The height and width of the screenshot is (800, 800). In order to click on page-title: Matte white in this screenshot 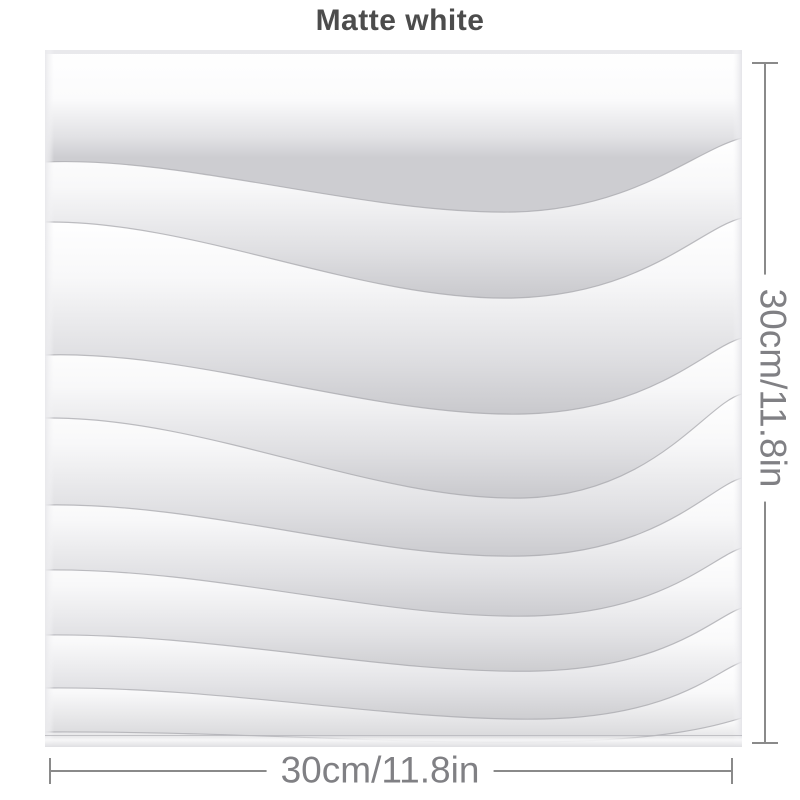, I will do `click(400, 20)`.